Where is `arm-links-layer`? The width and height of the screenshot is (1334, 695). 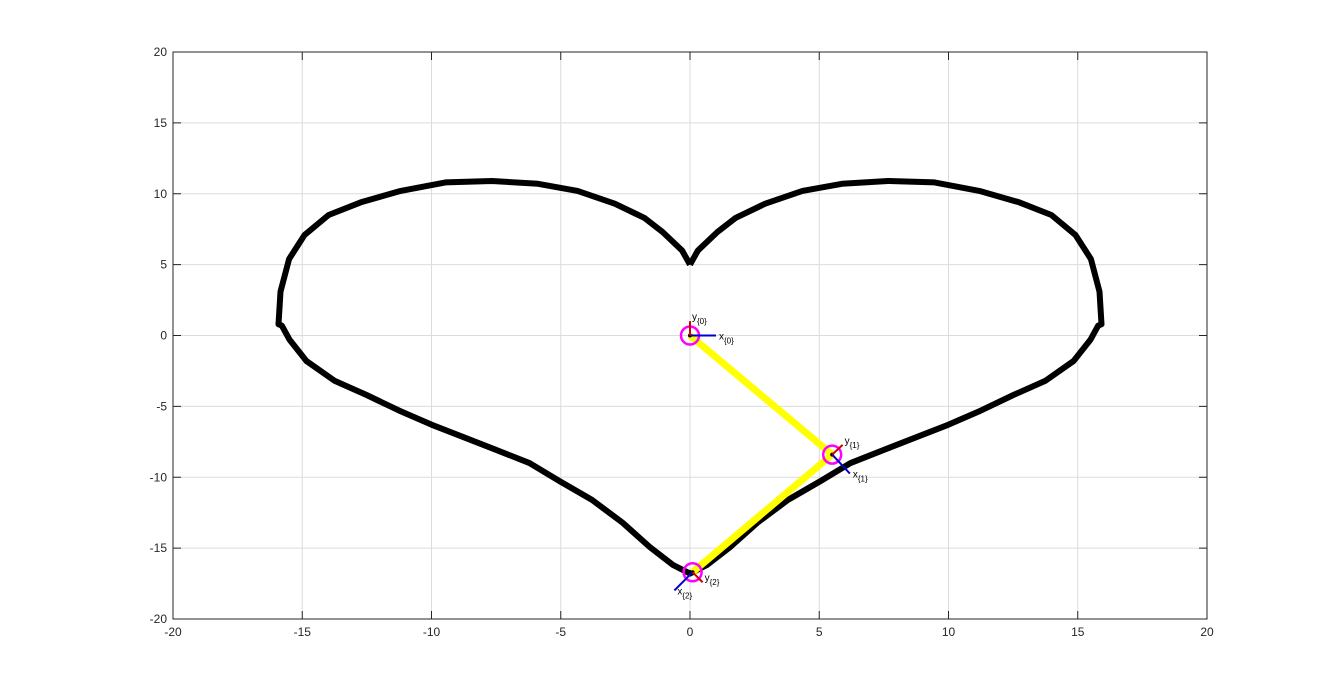
arm-links-layer is located at coordinates (761, 453).